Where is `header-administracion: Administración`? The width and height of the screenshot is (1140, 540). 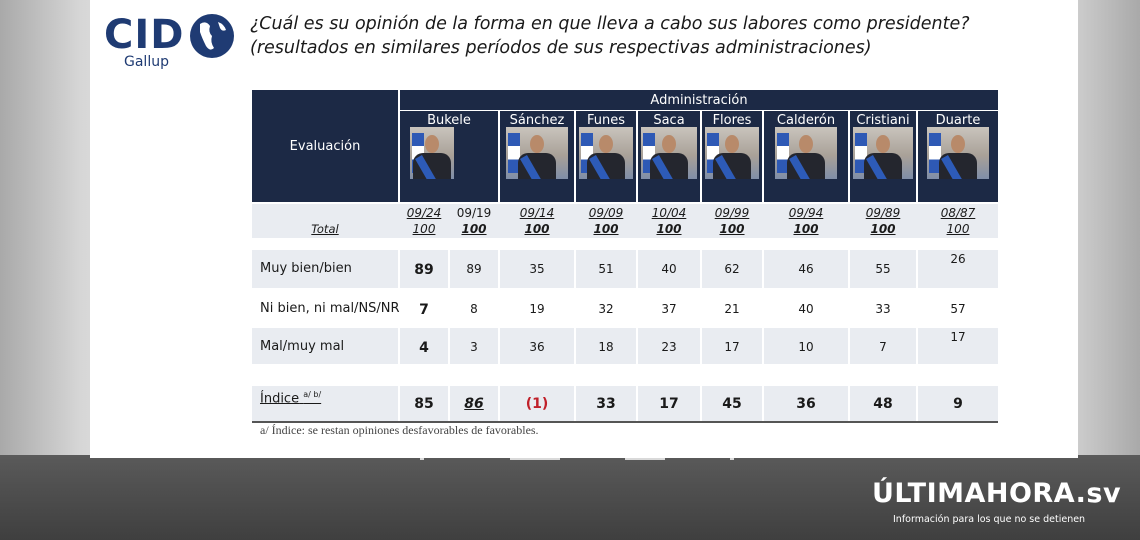 header-administracion: Administración is located at coordinates (699, 100).